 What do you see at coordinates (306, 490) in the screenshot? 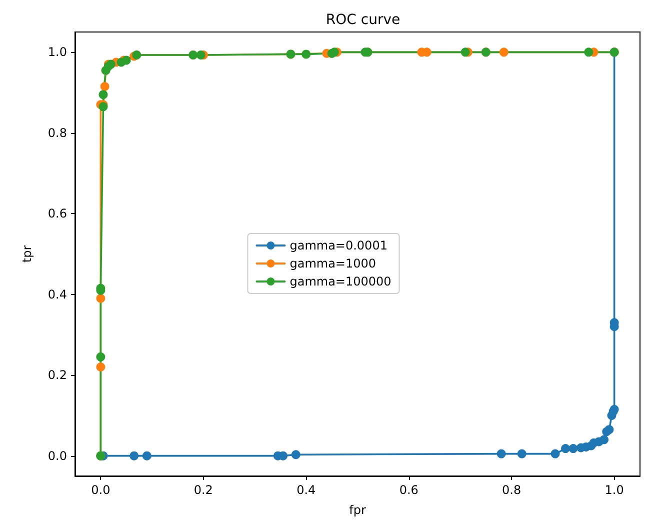
I see `x-tick-label: 0.4` at bounding box center [306, 490].